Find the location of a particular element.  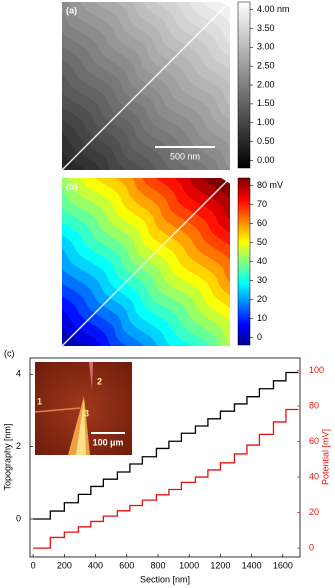

inset-marker: 2 is located at coordinates (99, 381).